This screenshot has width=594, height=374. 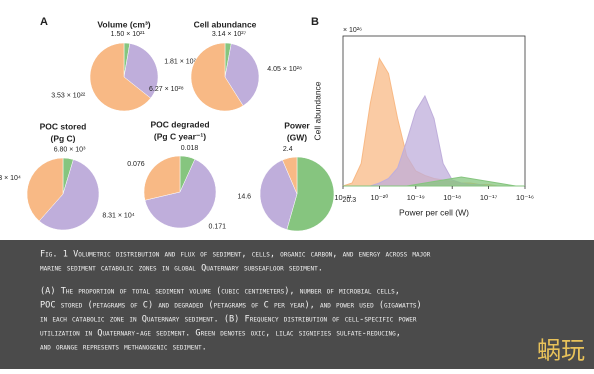 I want to click on pie-subtitle: (Pg C), so click(x=62, y=138).